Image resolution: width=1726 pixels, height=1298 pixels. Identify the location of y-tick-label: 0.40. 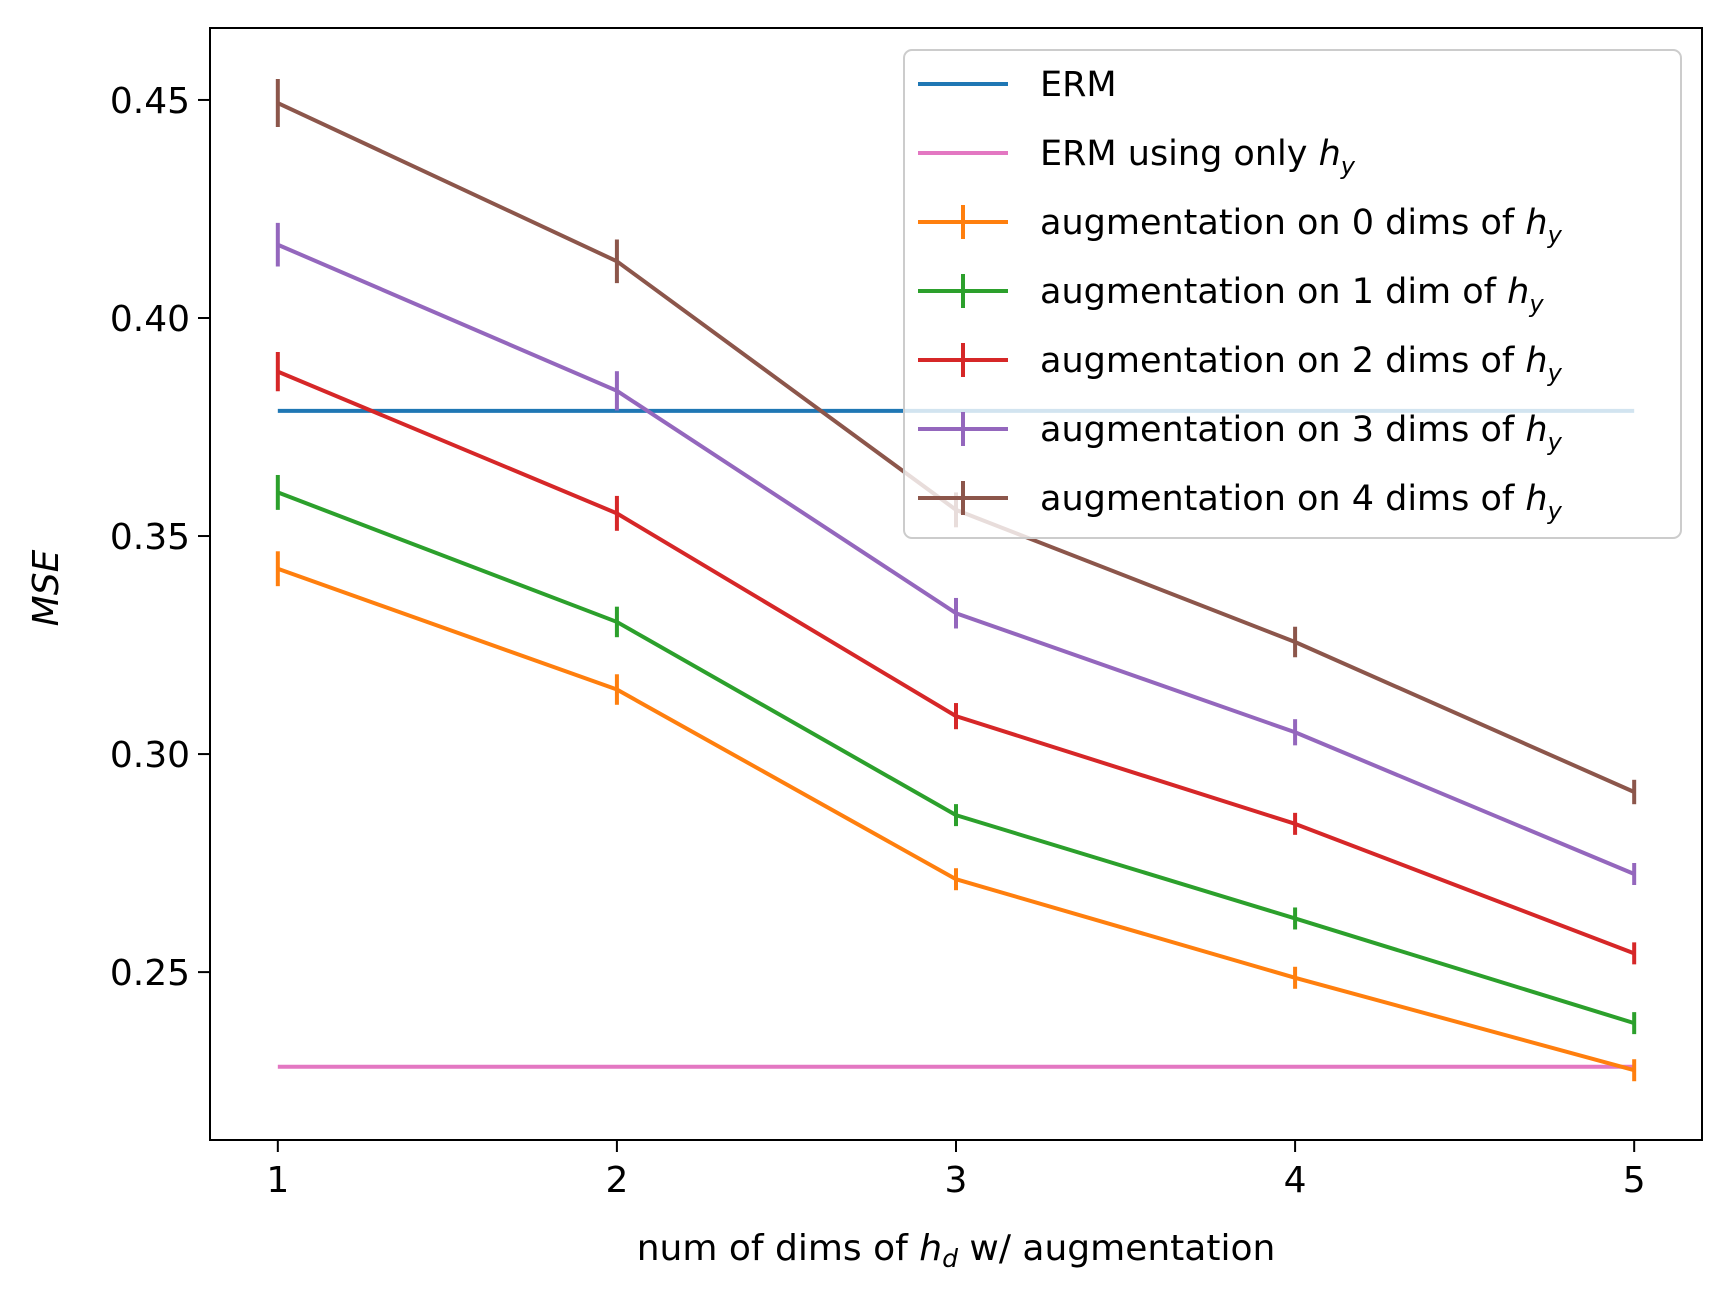
(150, 319).